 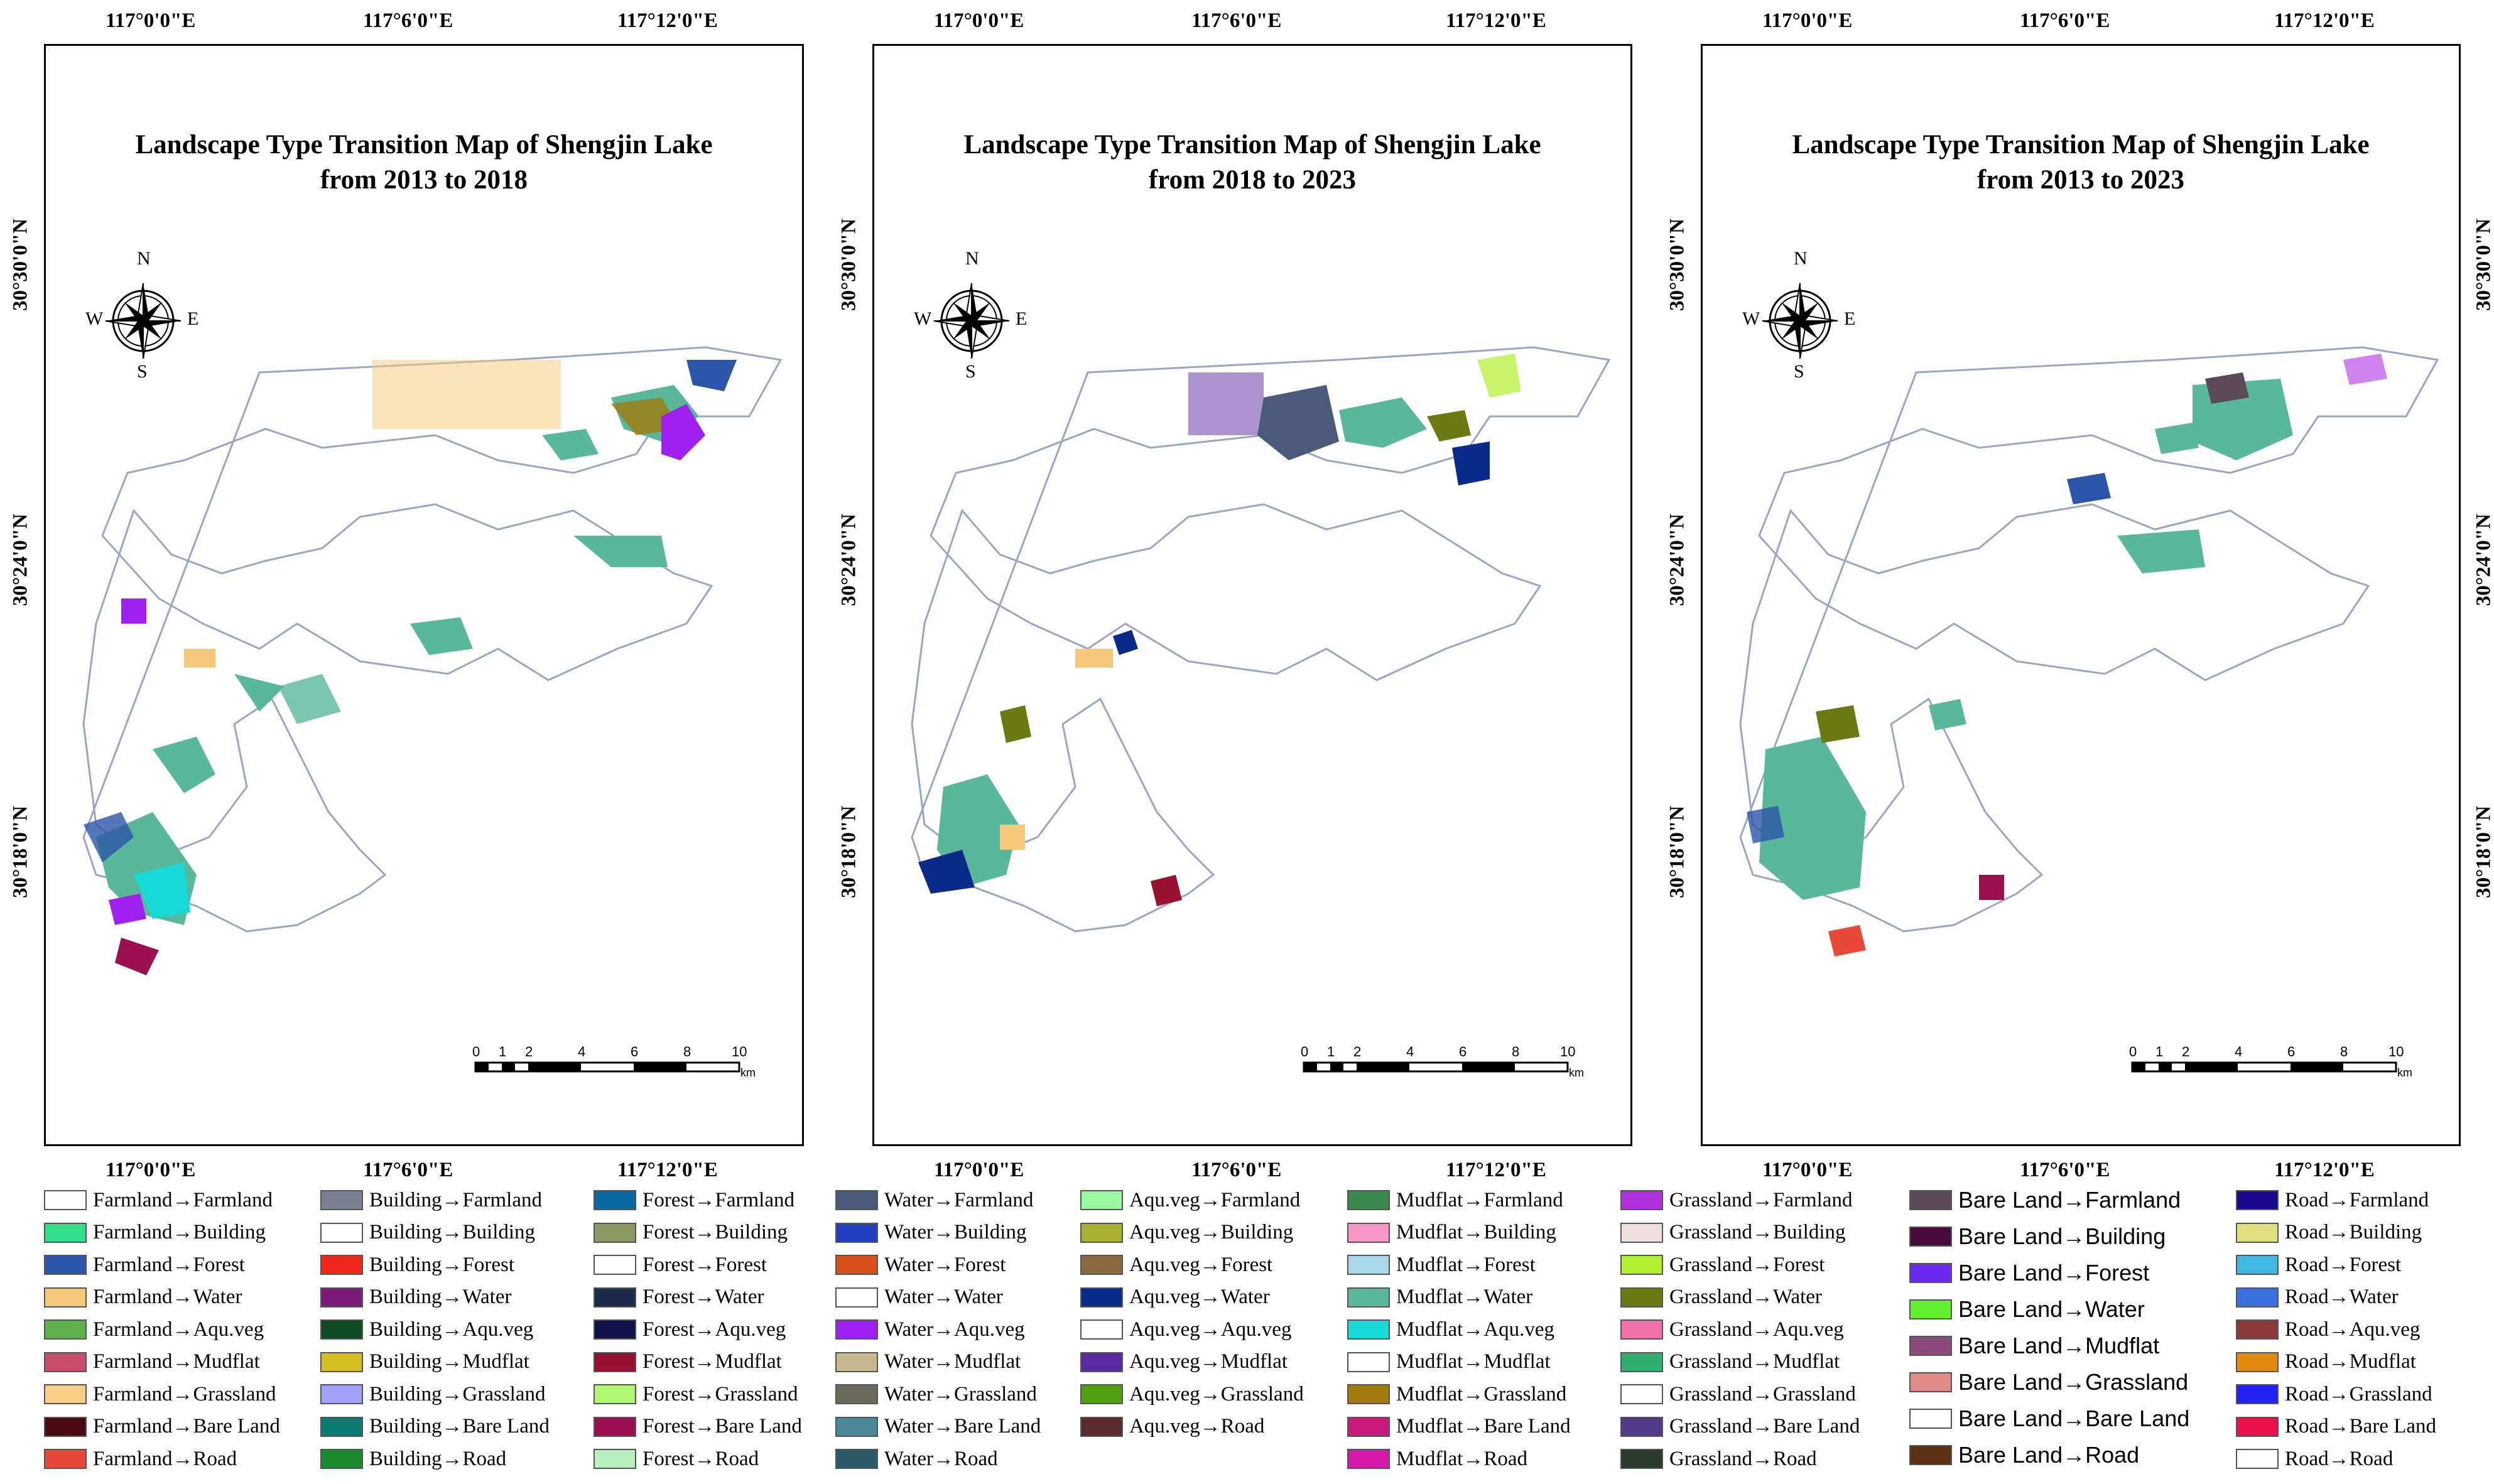 I want to click on scale-tick: 4, so click(x=582, y=1051).